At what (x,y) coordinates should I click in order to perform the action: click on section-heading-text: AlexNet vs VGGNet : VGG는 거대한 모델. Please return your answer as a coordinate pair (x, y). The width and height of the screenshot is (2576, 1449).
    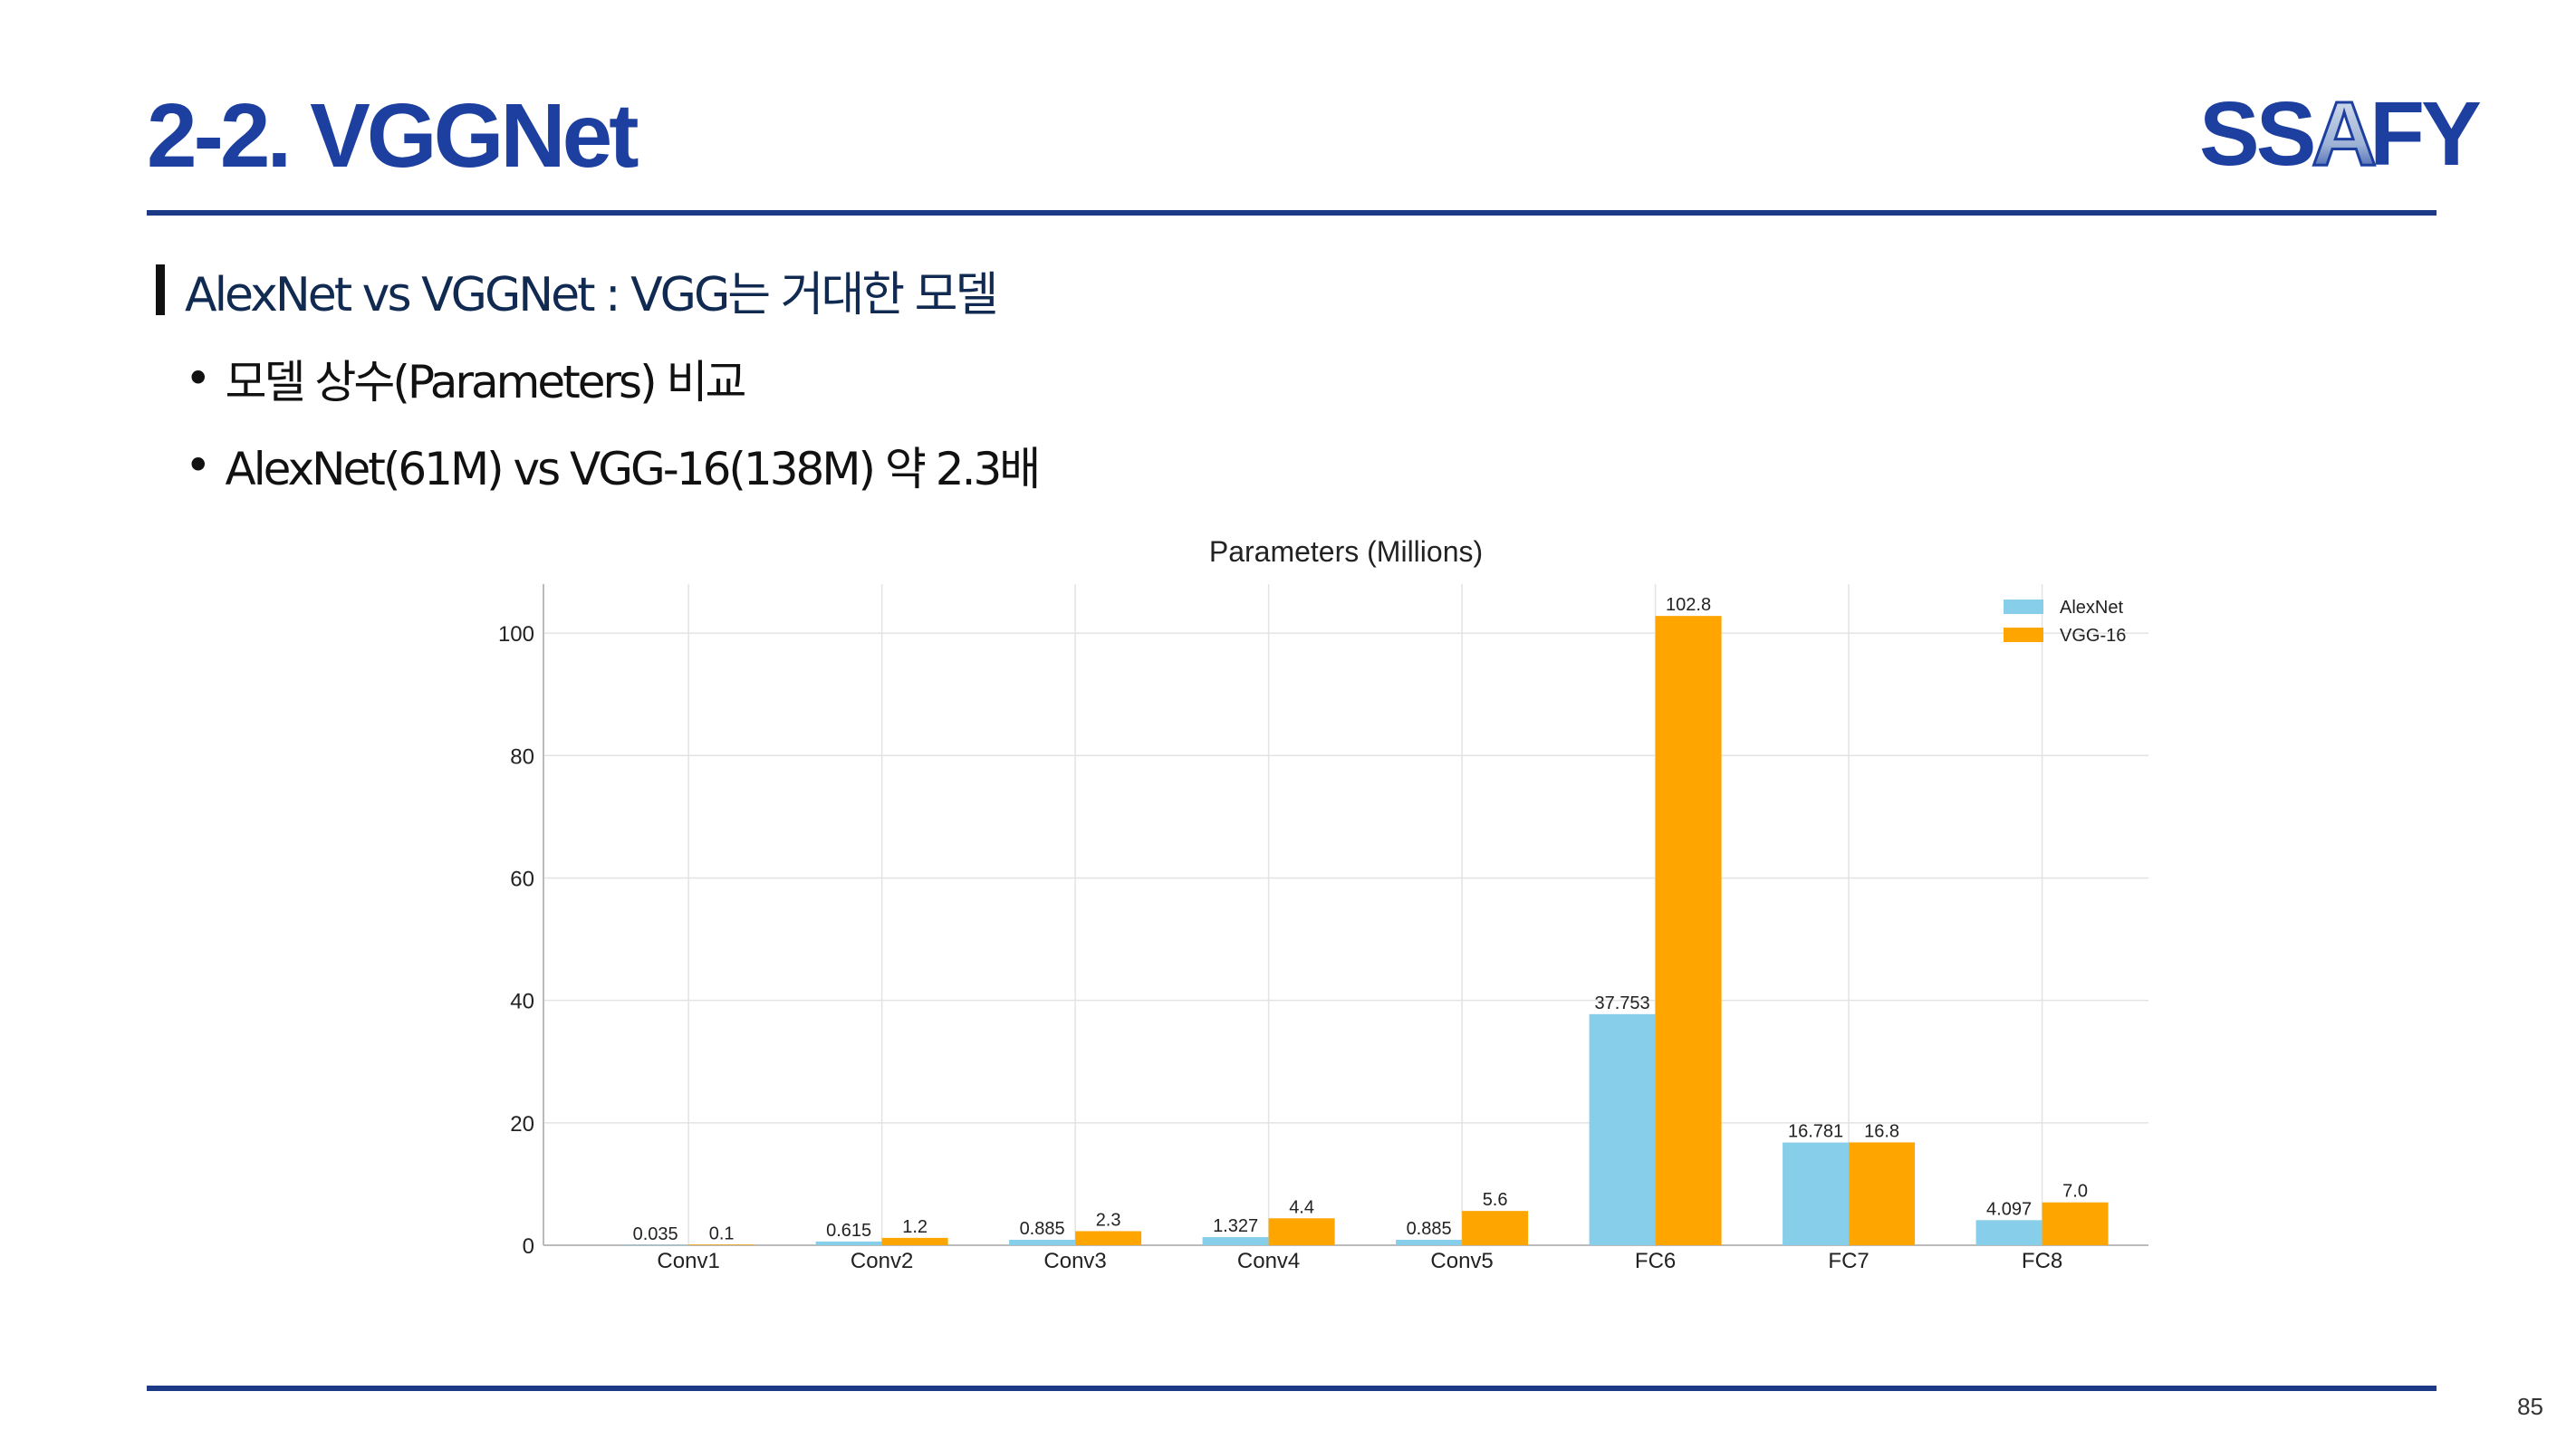
    Looking at the image, I should click on (590, 290).